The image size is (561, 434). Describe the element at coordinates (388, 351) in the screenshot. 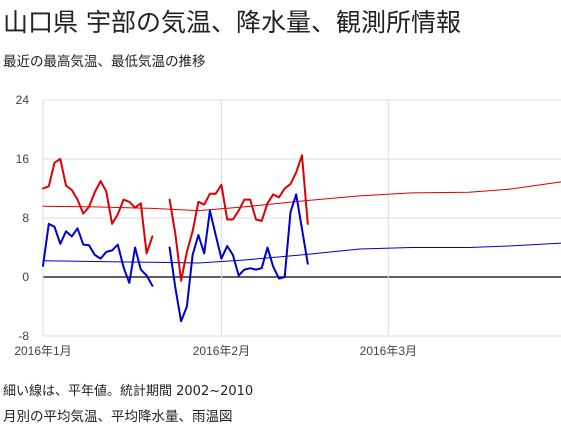

I see `x-tick-label: 2016年3月` at that location.